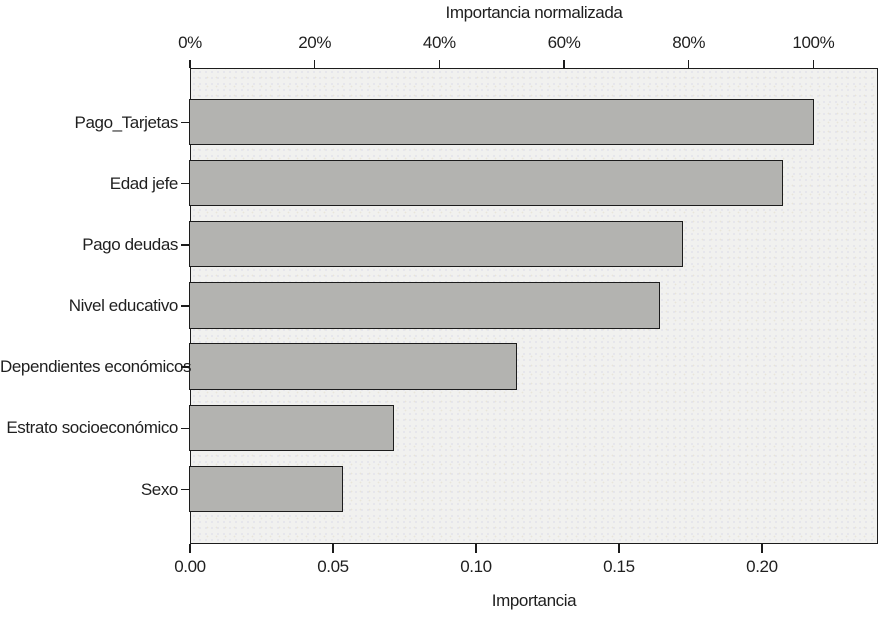 The image size is (887, 621). Describe the element at coordinates (762, 566) in the screenshot. I see `bottom-axis-tick-label: 0.20` at that location.